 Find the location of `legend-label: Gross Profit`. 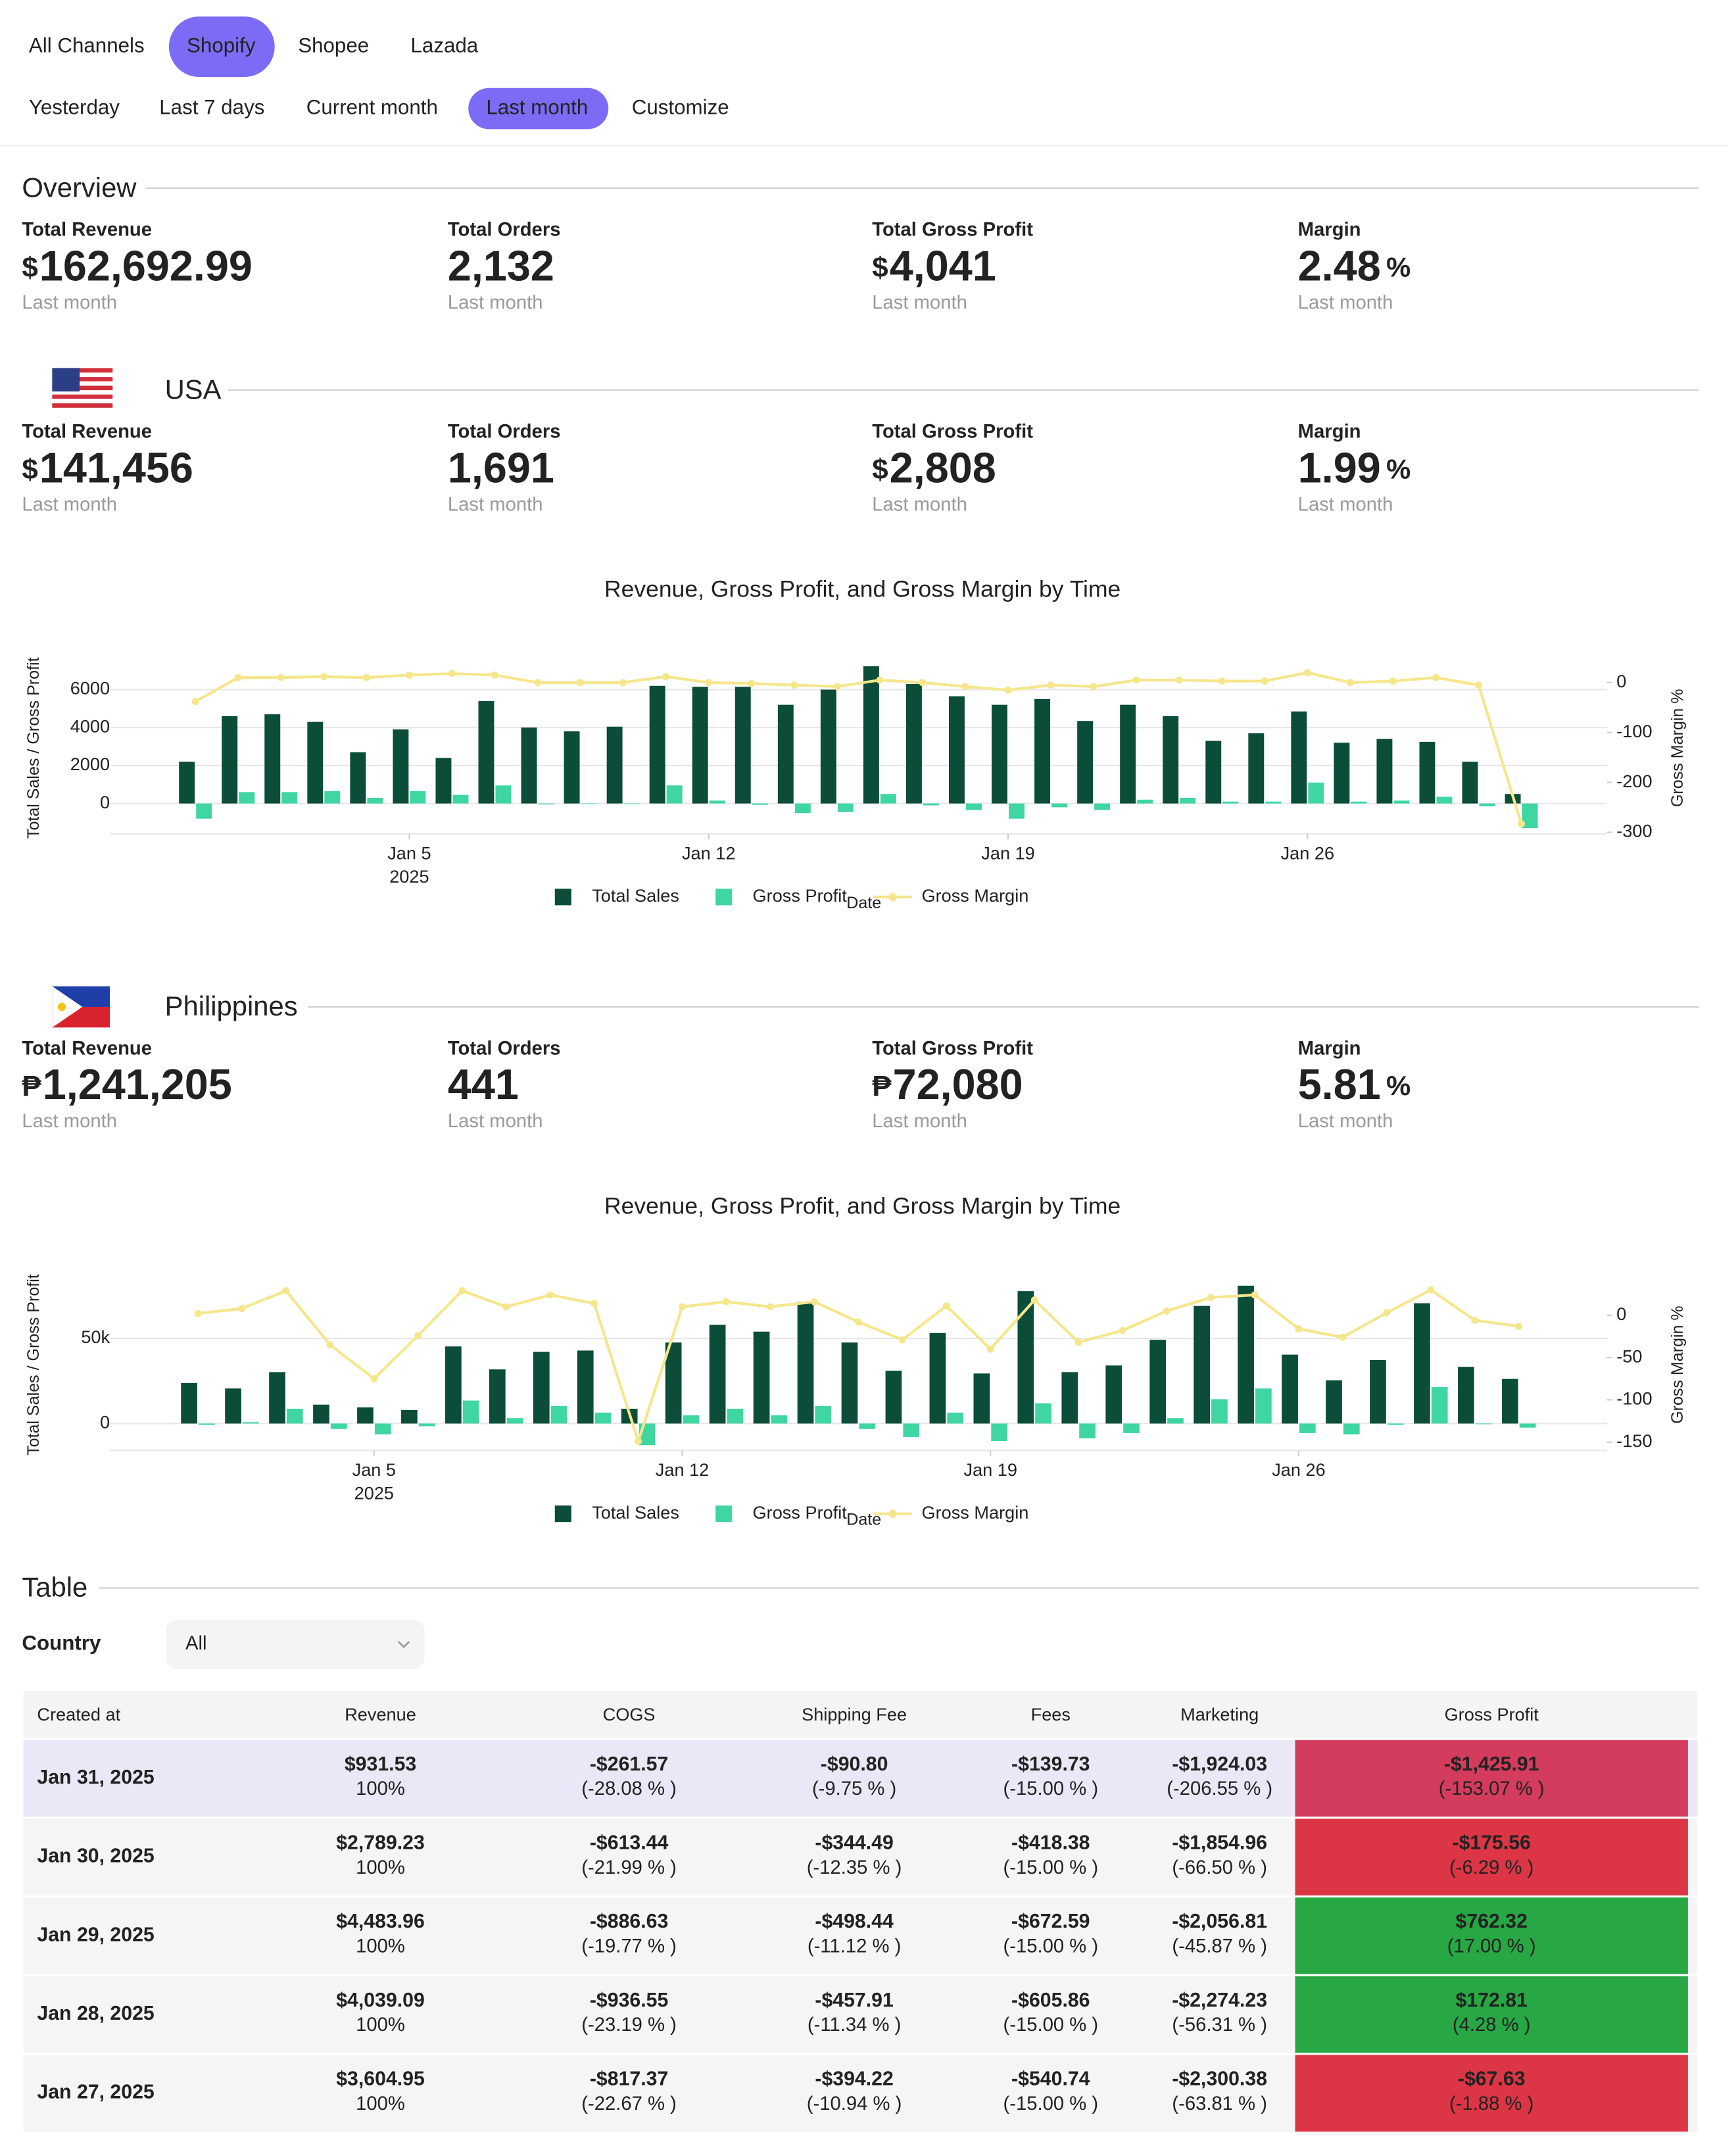

legend-label: Gross Profit is located at coordinates (801, 896).